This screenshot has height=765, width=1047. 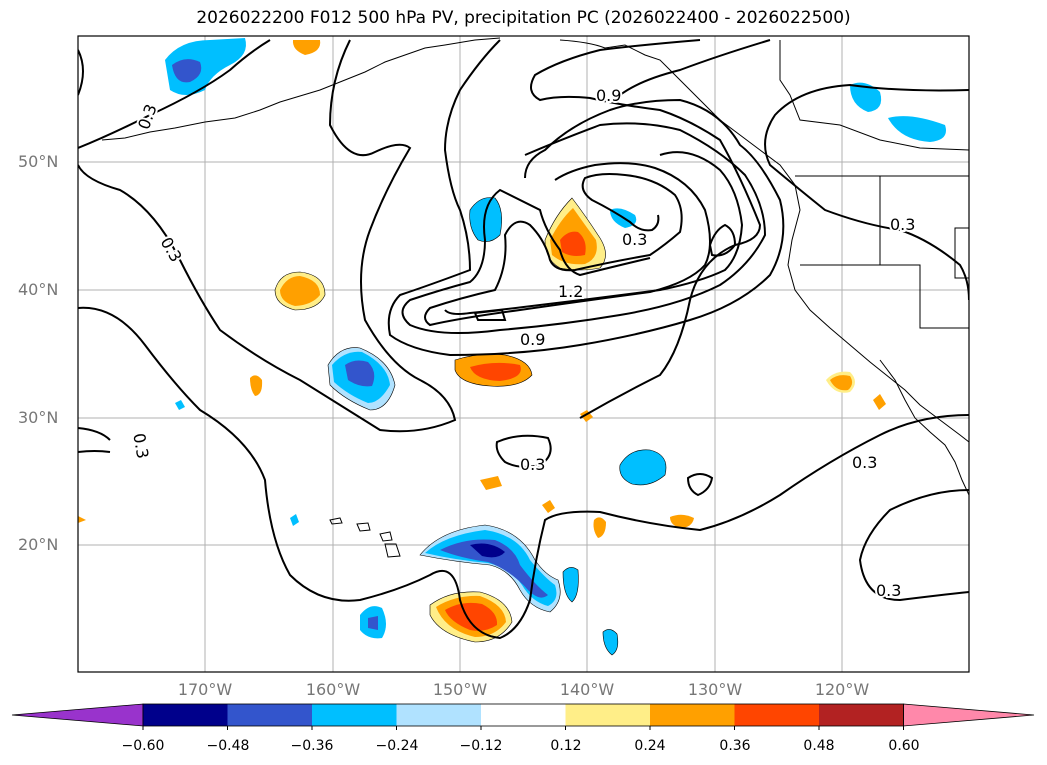 I want to click on colorbar, so click(x=523, y=716).